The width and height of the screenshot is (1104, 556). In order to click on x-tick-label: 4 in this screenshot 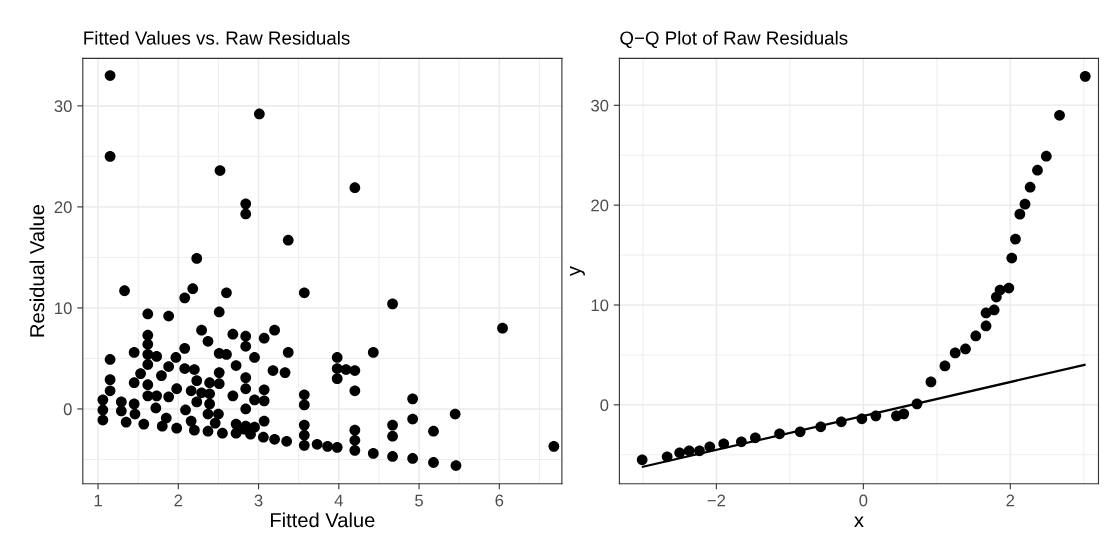, I will do `click(338, 500)`.